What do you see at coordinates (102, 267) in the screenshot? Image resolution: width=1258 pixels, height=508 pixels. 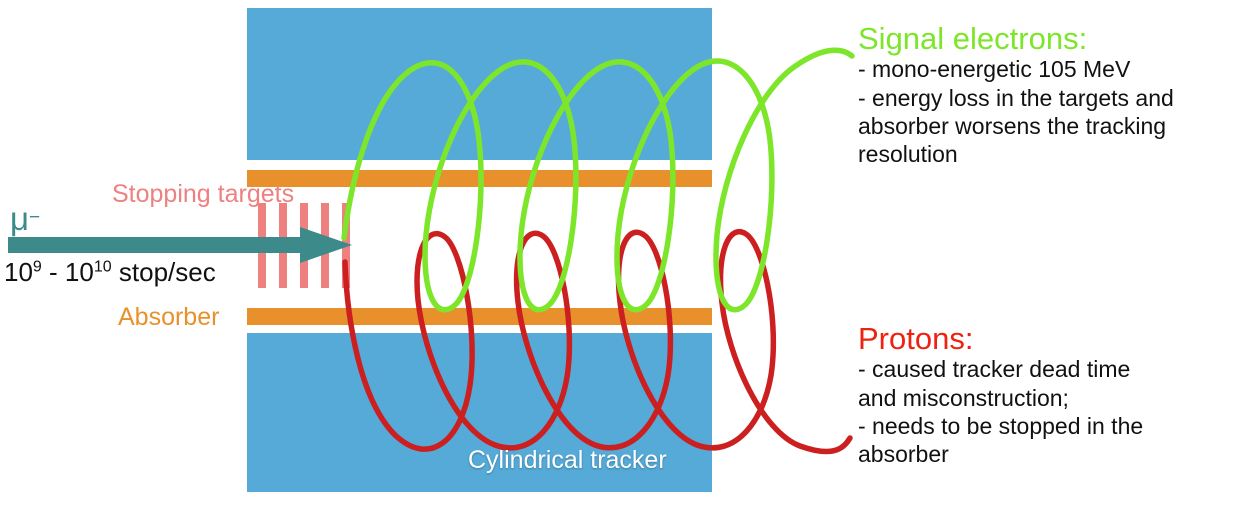 I see `rate-exponent-2: 10` at bounding box center [102, 267].